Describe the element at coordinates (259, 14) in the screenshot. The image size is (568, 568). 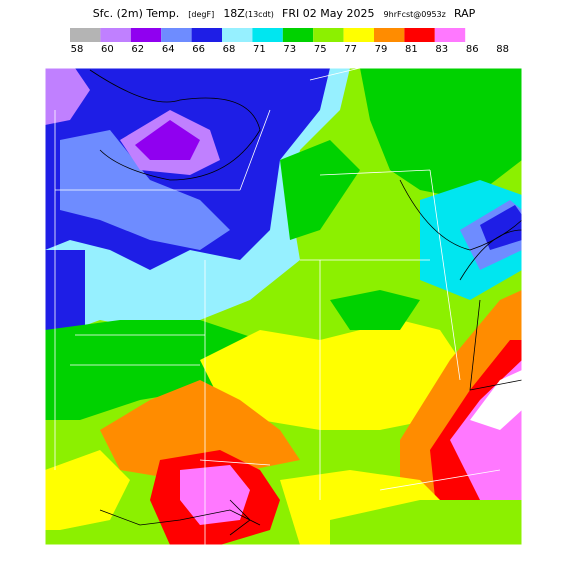
I see `title-part: (13cdt)` at that location.